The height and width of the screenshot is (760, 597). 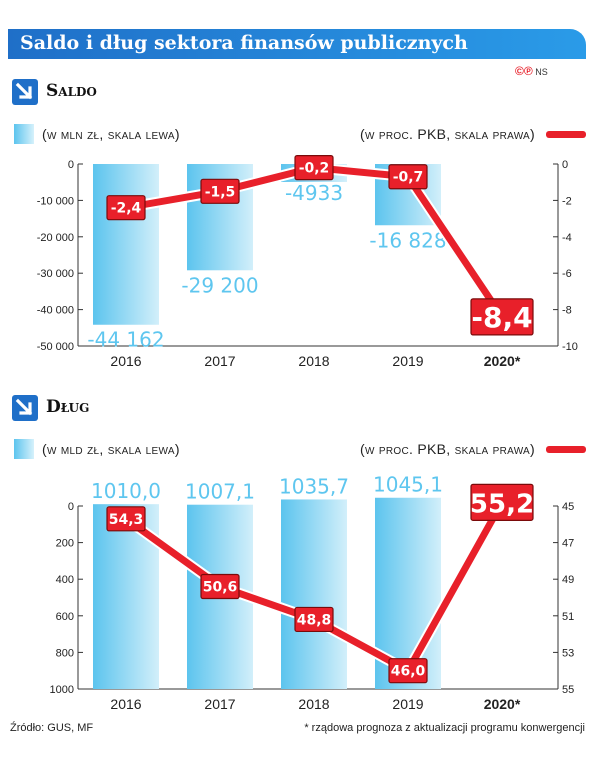 What do you see at coordinates (220, 492) in the screenshot?
I see `bar-label-dlug: 1007,1` at bounding box center [220, 492].